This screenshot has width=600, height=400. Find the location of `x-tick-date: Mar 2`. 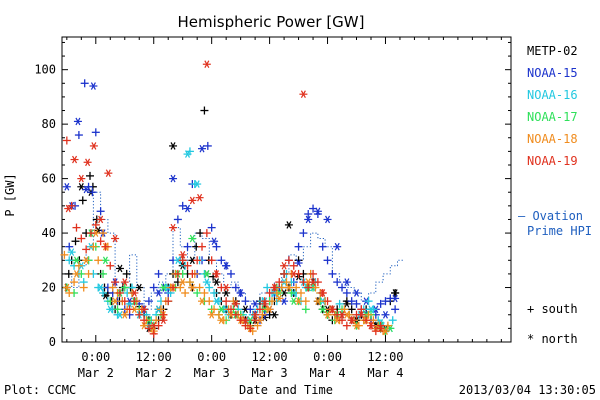

x-tick-date: Mar 2 is located at coordinates (154, 373).